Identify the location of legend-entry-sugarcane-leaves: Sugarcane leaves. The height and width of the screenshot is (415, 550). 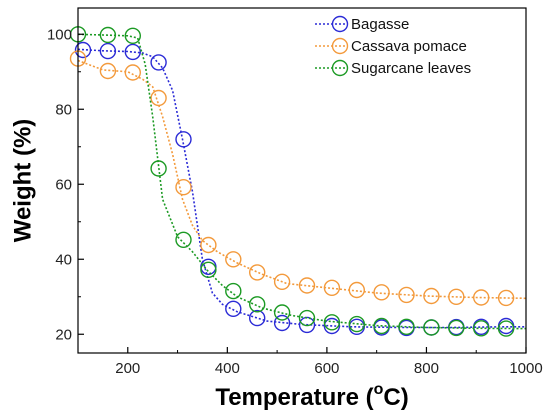
(393, 68).